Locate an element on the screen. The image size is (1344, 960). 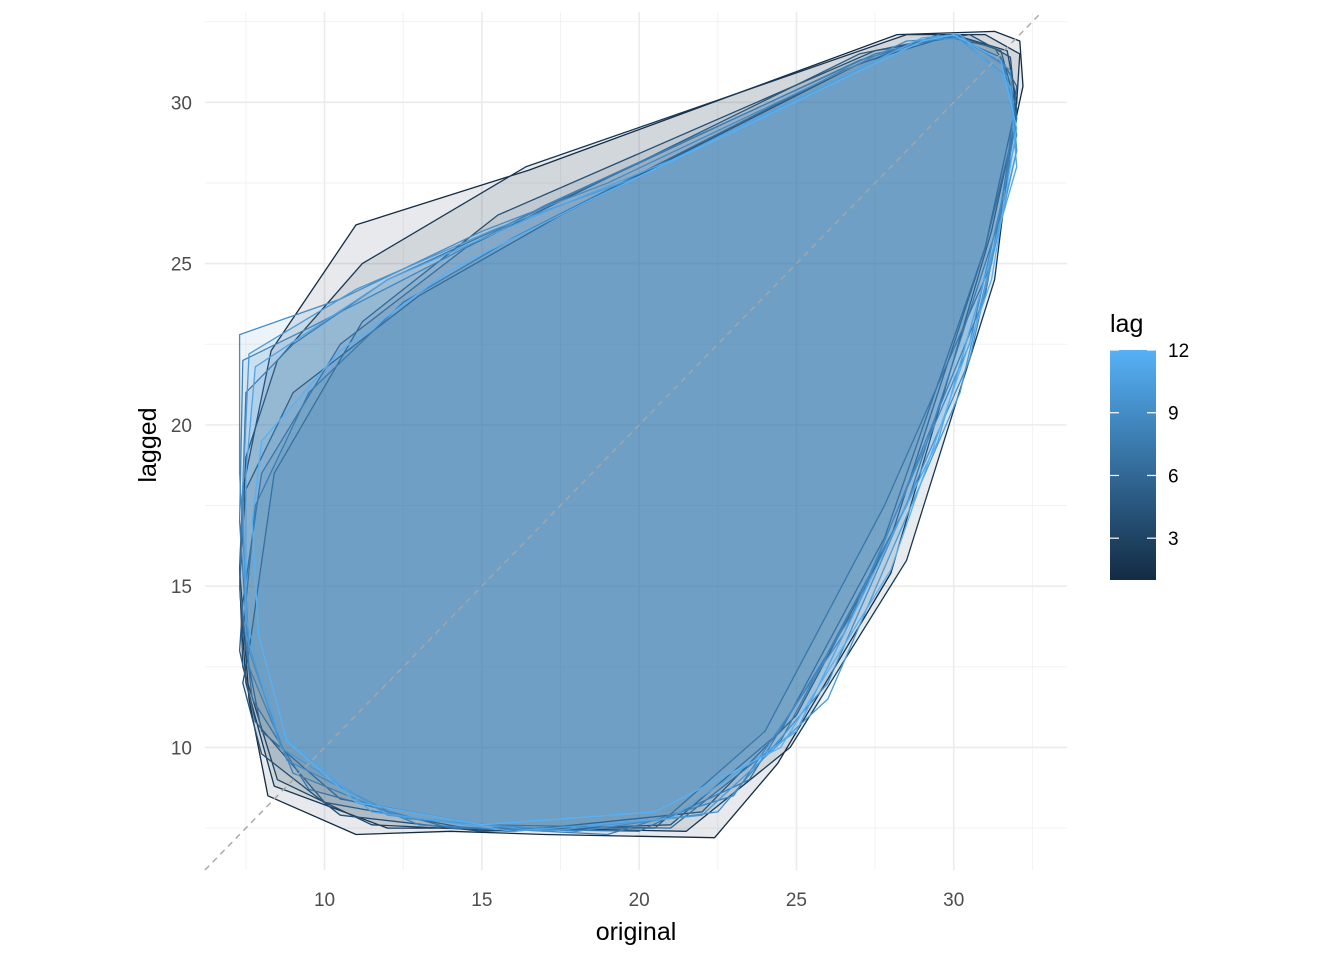
legend-tick-label: 9 is located at coordinates (1173, 414).